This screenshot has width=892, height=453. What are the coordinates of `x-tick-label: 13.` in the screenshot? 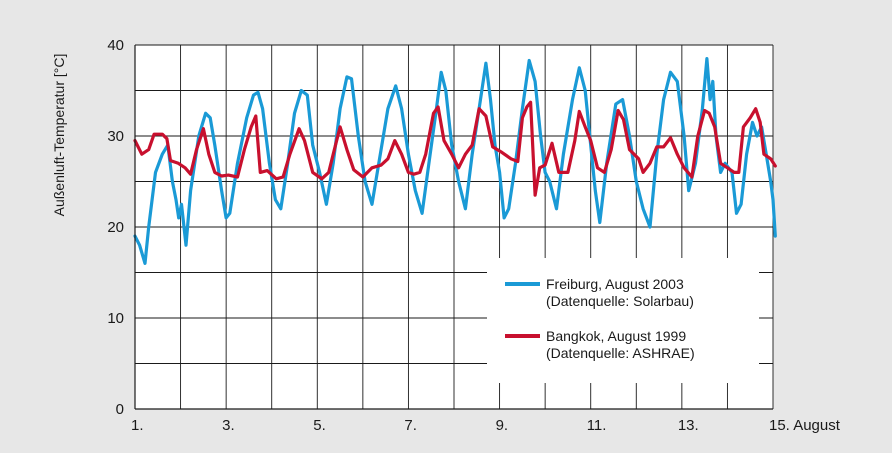 It's located at (688, 425).